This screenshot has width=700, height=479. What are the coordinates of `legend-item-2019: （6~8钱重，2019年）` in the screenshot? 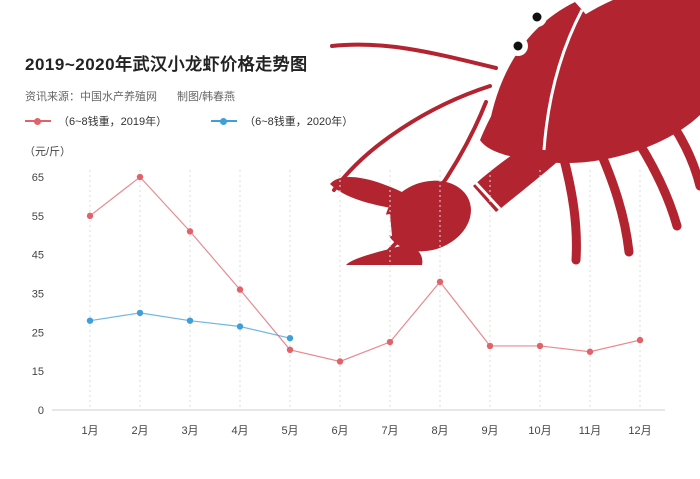 It's located at (96, 121).